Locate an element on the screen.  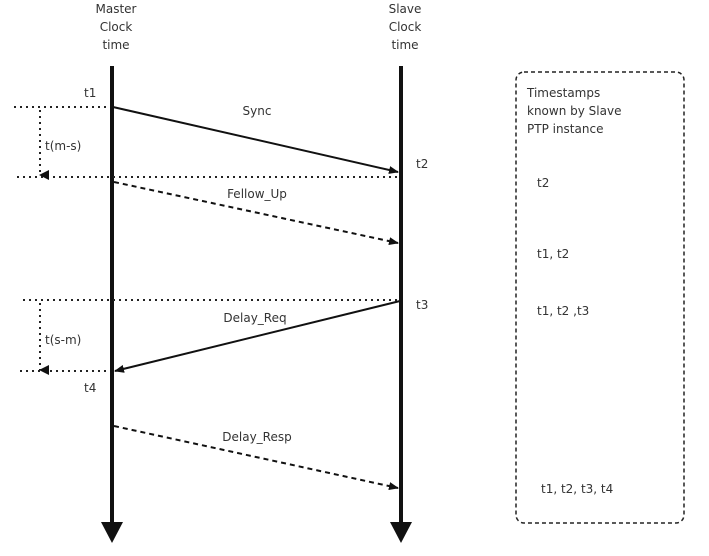
sync-label: Sync is located at coordinates (257, 111).